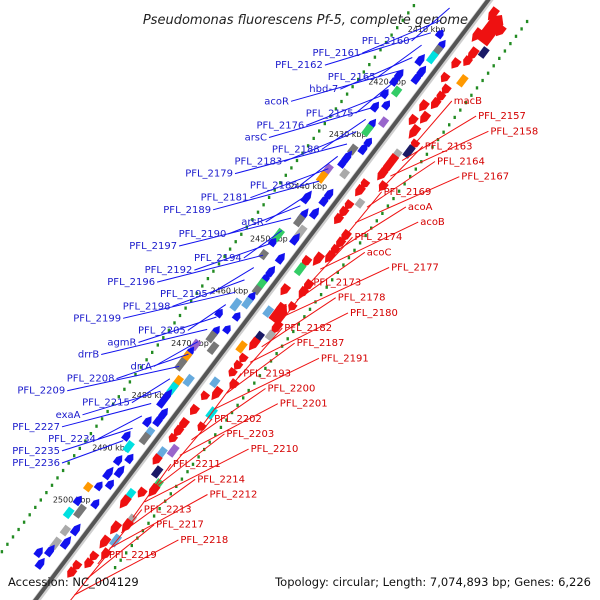 The width and height of the screenshot is (600, 600). What do you see at coordinates (449, 146) in the screenshot?
I see `gene-label-right: PFL_2163` at bounding box center [449, 146].